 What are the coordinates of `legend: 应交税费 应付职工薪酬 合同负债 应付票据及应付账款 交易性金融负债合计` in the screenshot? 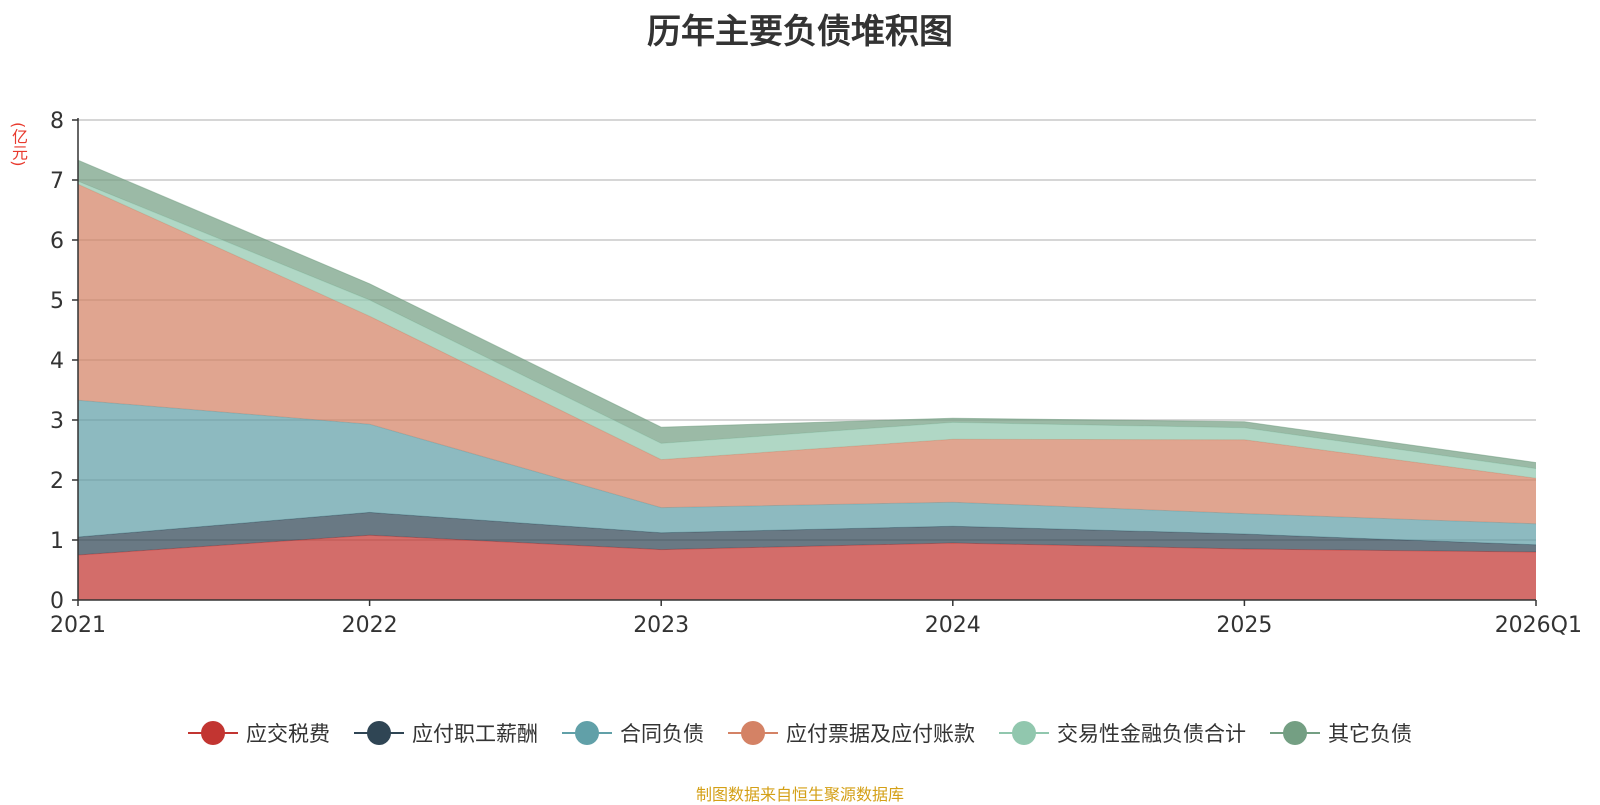 It's located at (800, 733).